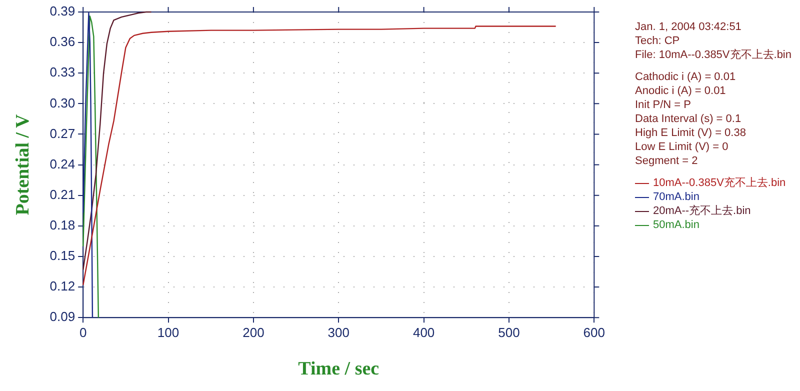  What do you see at coordinates (339, 332) in the screenshot?
I see `x-tick-label: 300` at bounding box center [339, 332].